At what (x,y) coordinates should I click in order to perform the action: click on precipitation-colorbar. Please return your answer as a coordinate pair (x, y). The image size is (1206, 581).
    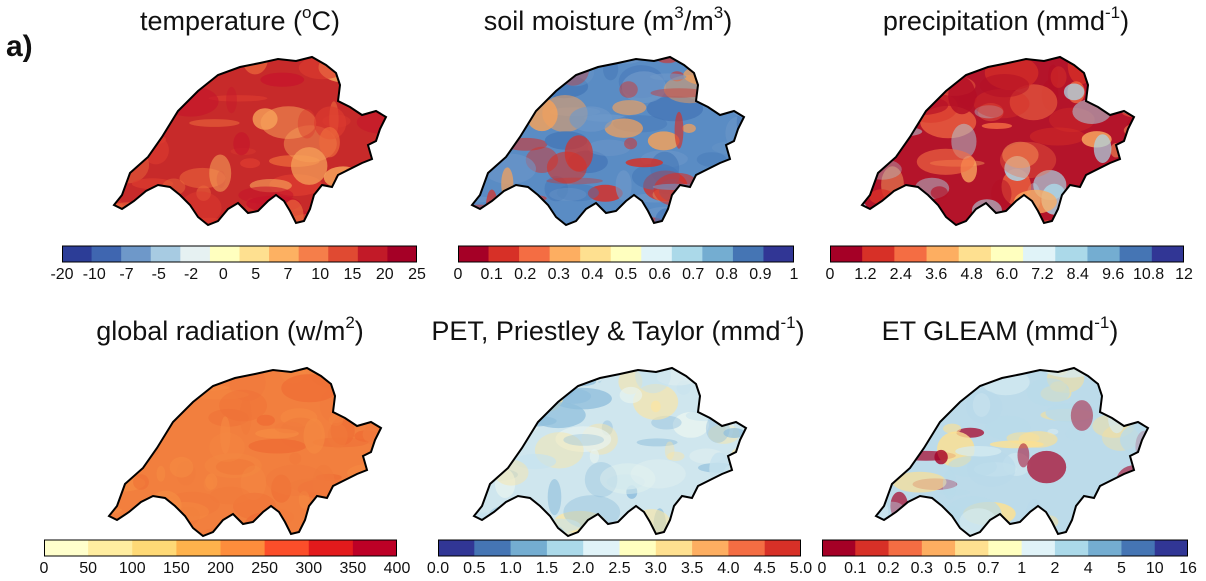
    Looking at the image, I should click on (1007, 254).